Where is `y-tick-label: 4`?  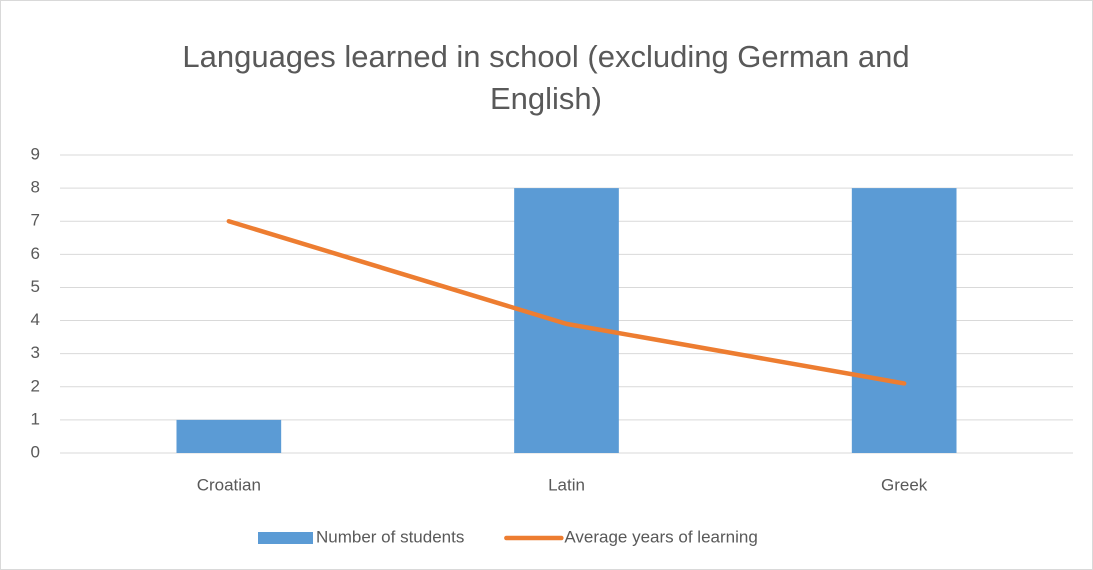 y-tick-label: 4 is located at coordinates (35, 319).